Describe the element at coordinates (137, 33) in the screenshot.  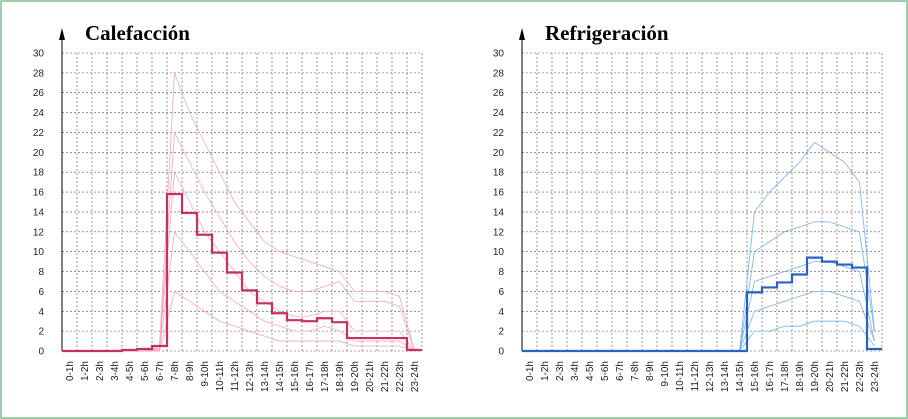
I see `chart-title: Calefacción` at that location.